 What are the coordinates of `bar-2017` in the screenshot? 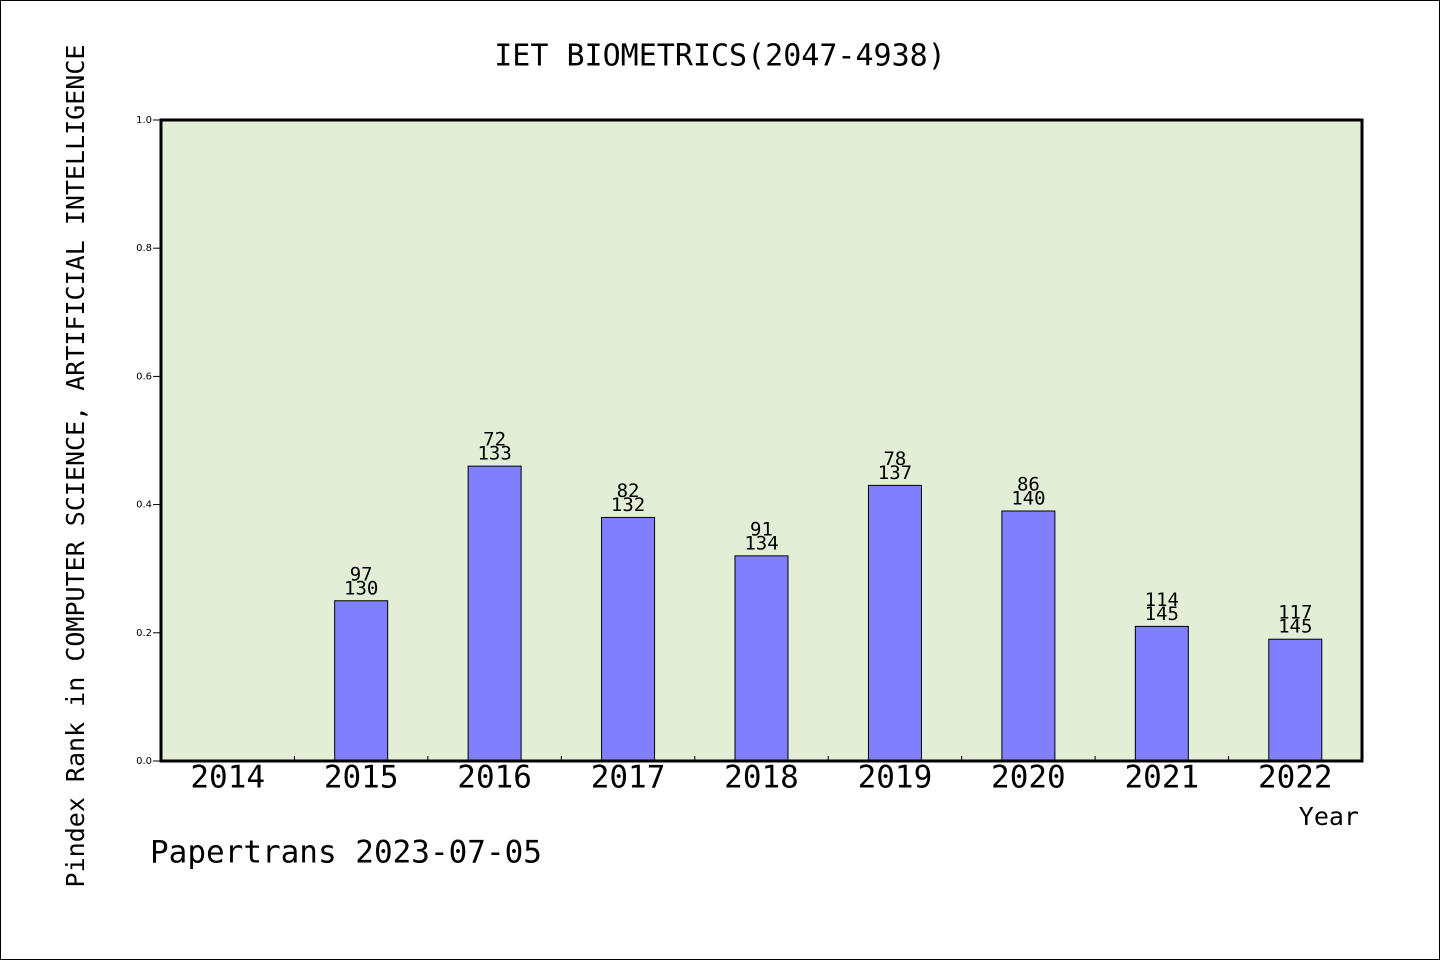 It's located at (628, 639).